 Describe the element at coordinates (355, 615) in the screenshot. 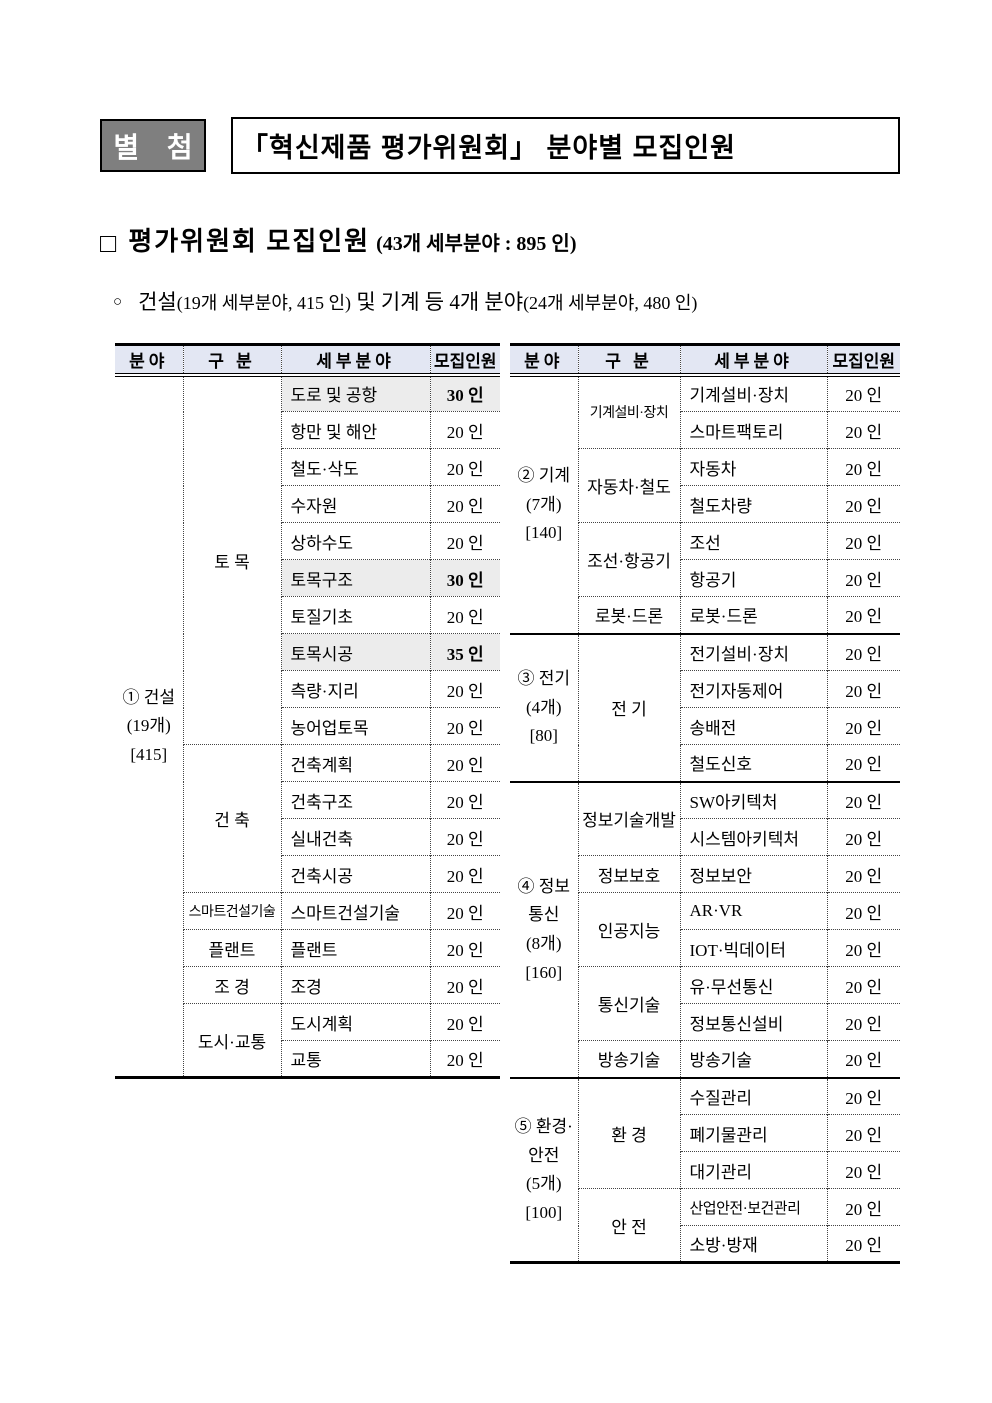

I see `subfield-cell: 토질기초` at that location.